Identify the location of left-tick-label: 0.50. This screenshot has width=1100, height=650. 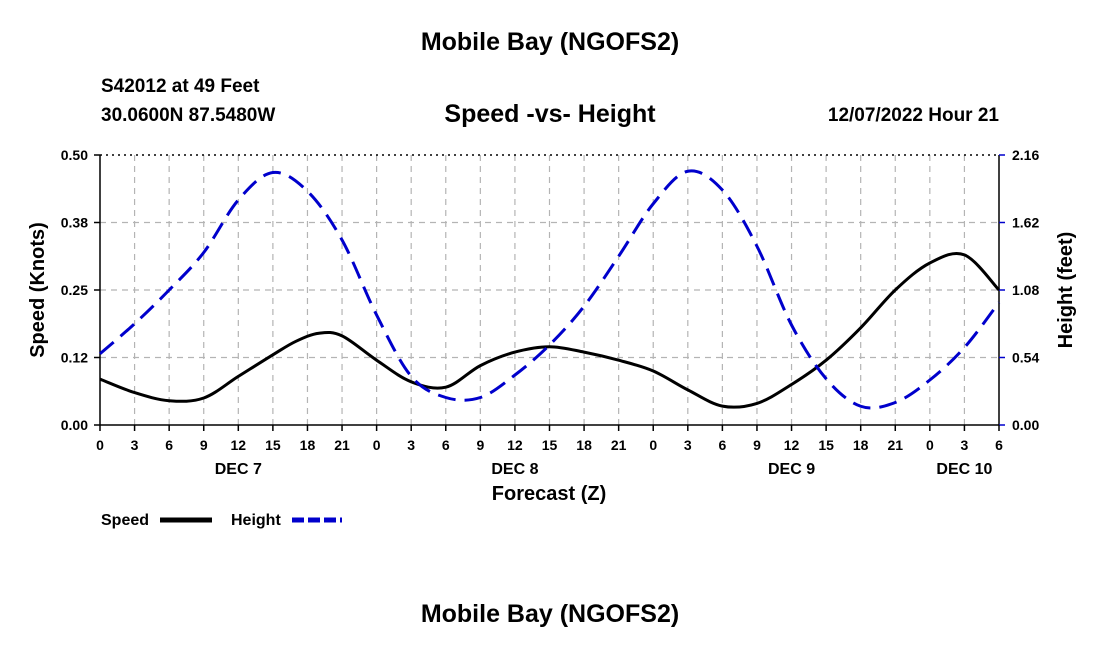
(74, 155).